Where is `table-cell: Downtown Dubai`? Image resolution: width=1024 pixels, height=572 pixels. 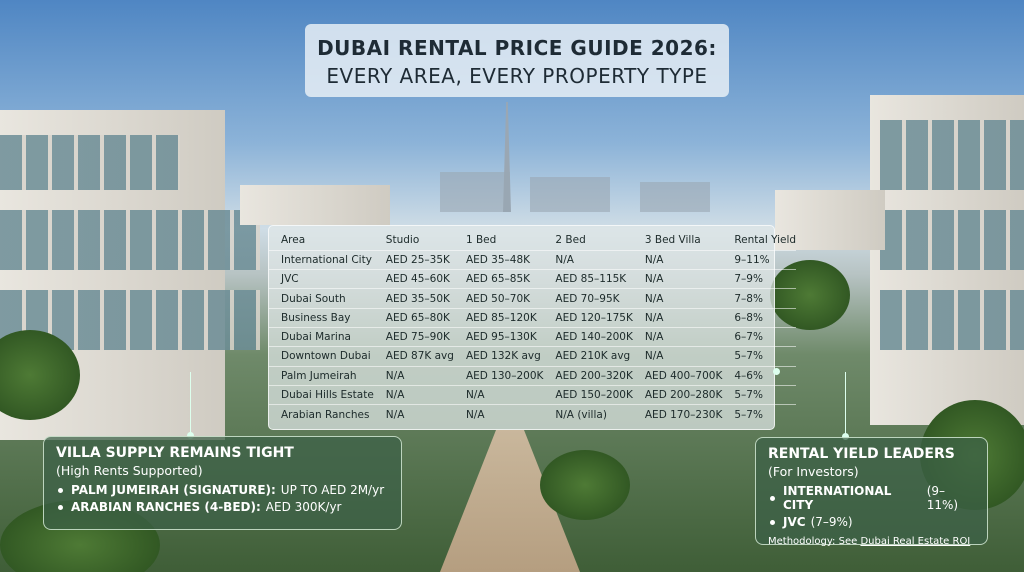
table-cell: Downtown Dubai is located at coordinates (321, 356).